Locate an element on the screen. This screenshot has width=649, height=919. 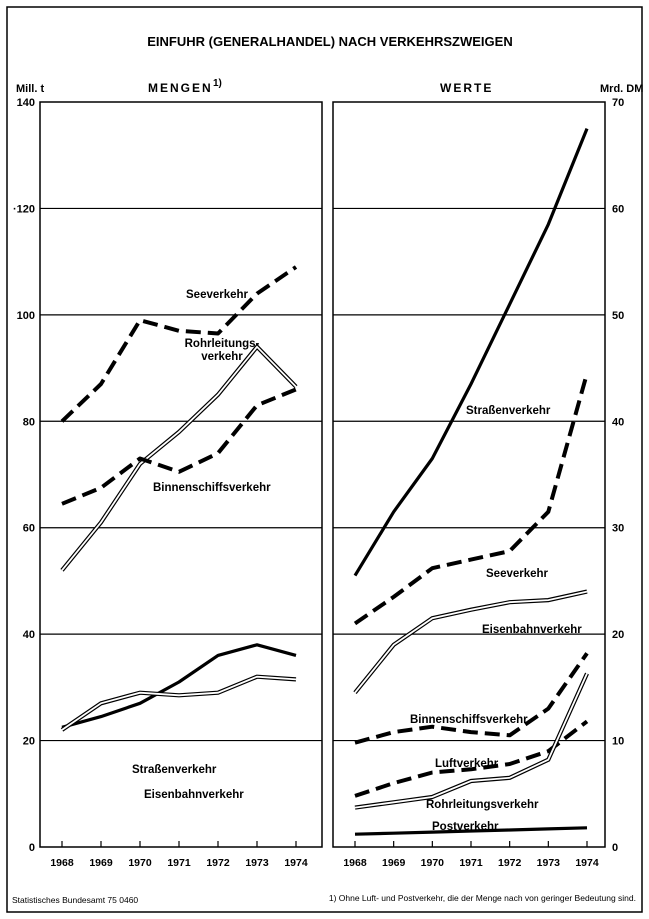
mengen-series-strassenverkehr is located at coordinates (179, 686).